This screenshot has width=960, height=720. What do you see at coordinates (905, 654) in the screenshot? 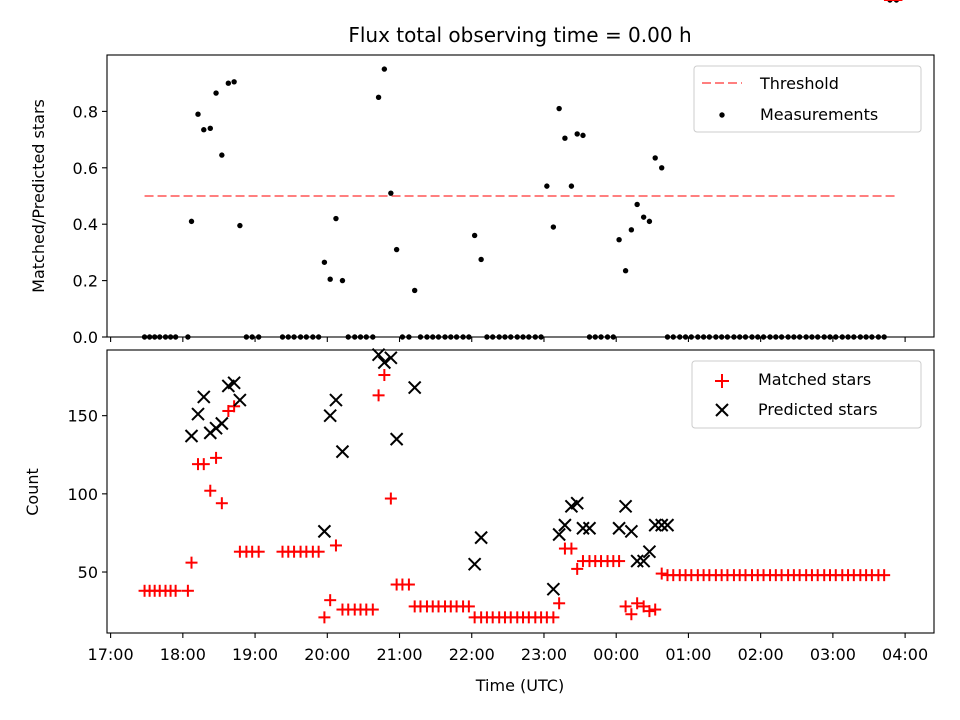
I see `x-tick-label: 04:00` at bounding box center [905, 654].